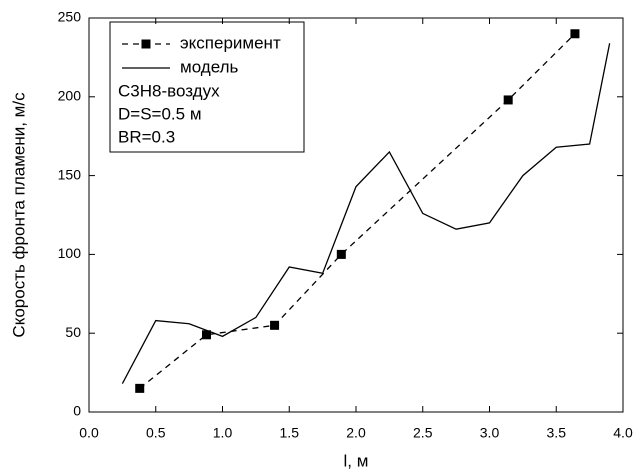  What do you see at coordinates (70, 253) in the screenshot?
I see `y-tick-label: 100` at bounding box center [70, 253].